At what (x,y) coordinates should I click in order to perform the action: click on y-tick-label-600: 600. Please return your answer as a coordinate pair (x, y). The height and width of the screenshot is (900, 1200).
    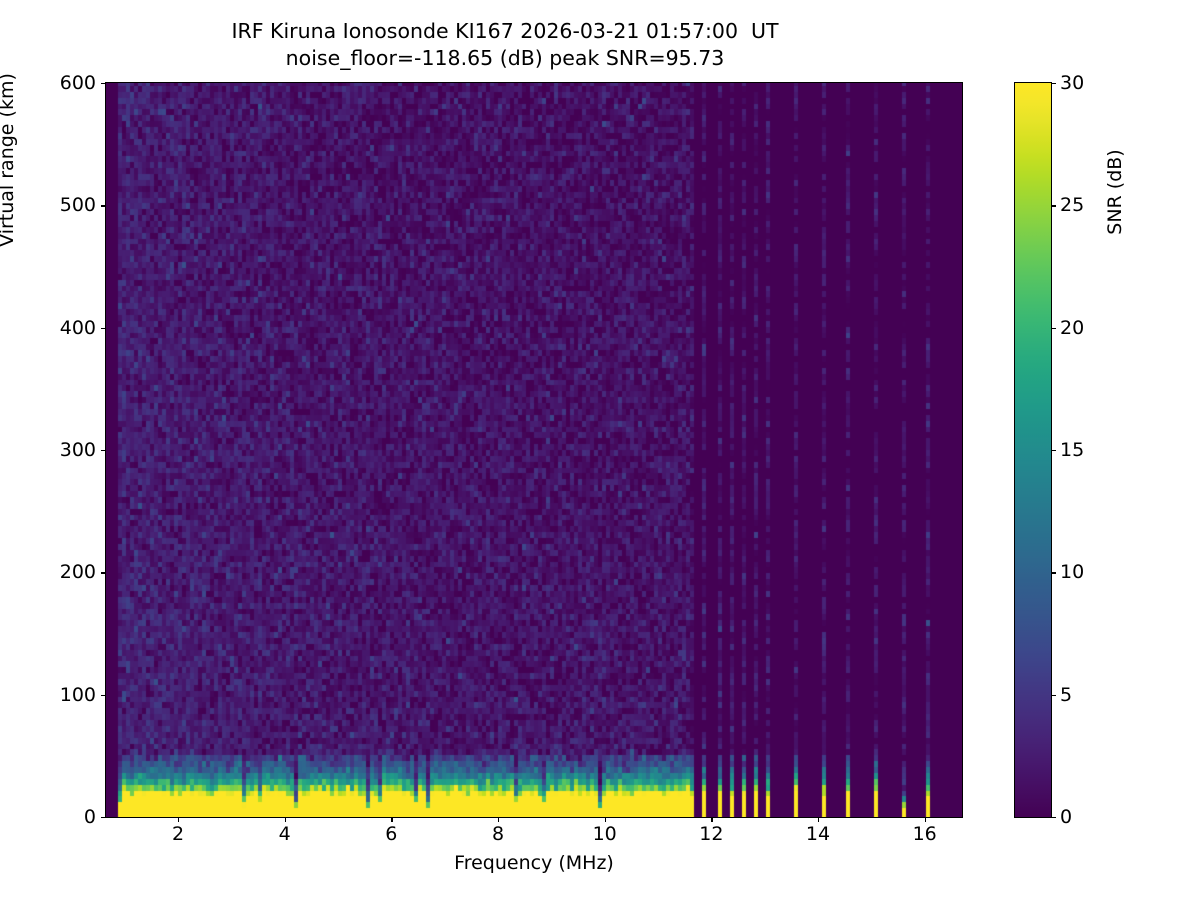
    Looking at the image, I should click on (77, 83).